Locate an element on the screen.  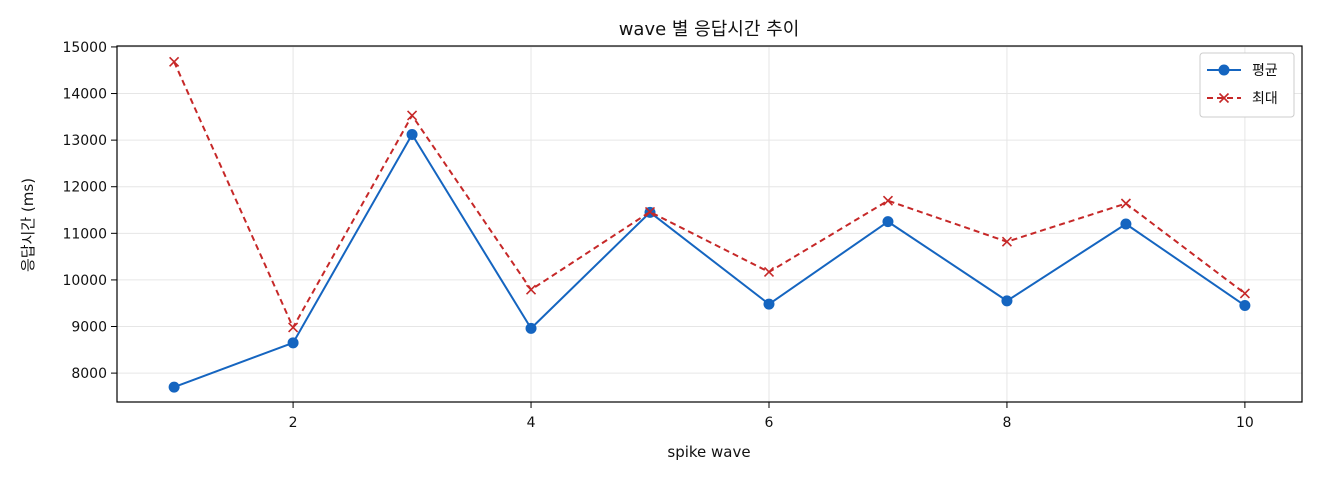
y-tick-label: 8000 is located at coordinates (89, 374).